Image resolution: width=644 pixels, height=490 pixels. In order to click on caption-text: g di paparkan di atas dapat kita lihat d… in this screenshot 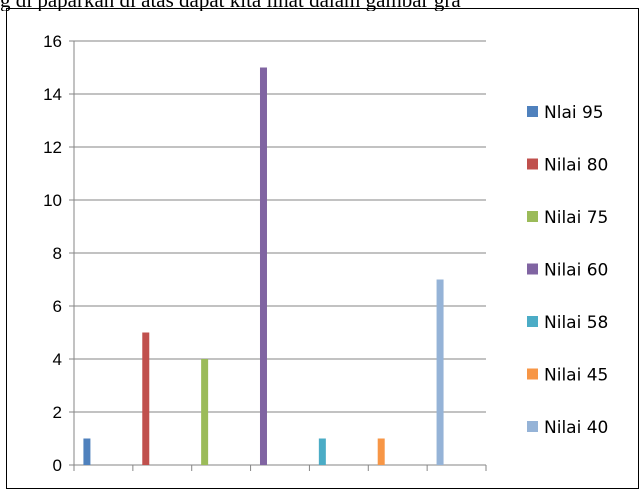, I will do `click(322, 5)`.